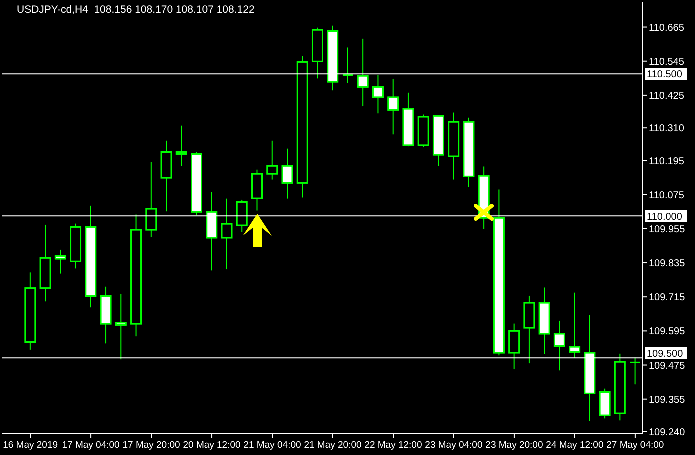 This screenshot has width=695, height=455. Describe the element at coordinates (667, 298) in the screenshot. I see `y-tick-label: 109.715` at that location.